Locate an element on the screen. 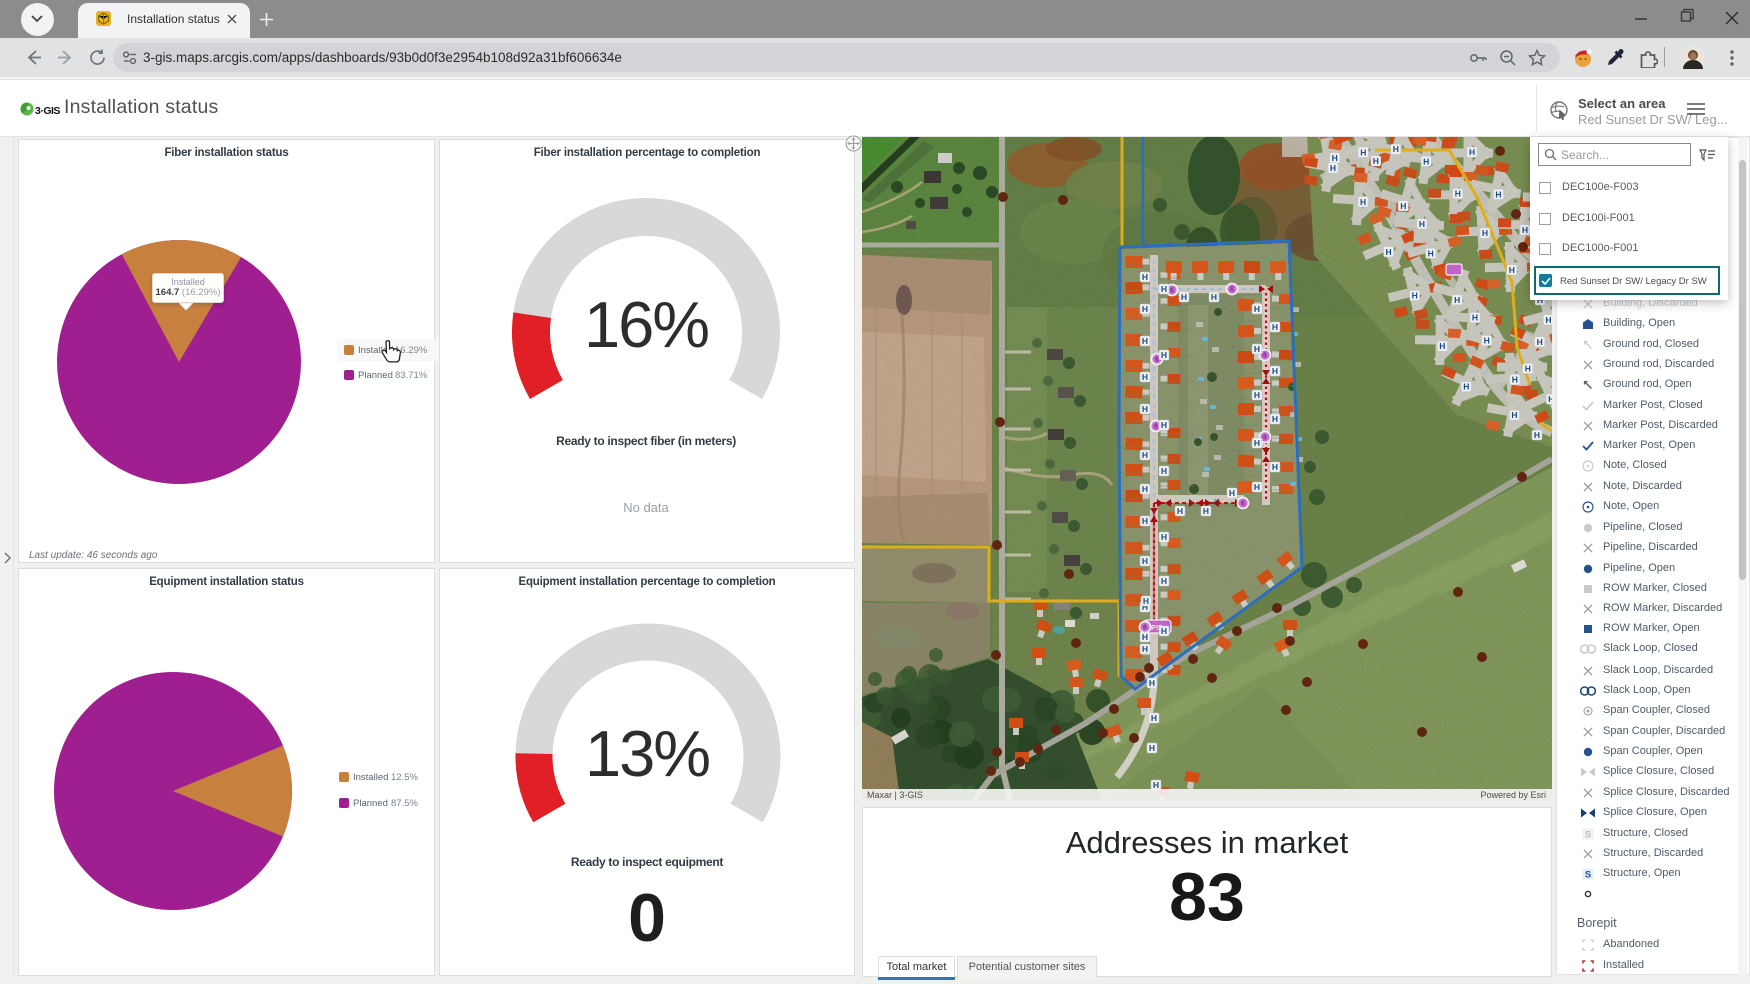 The height and width of the screenshot is (984, 1750). svg-text: 3·GIS is located at coordinates (47, 111).